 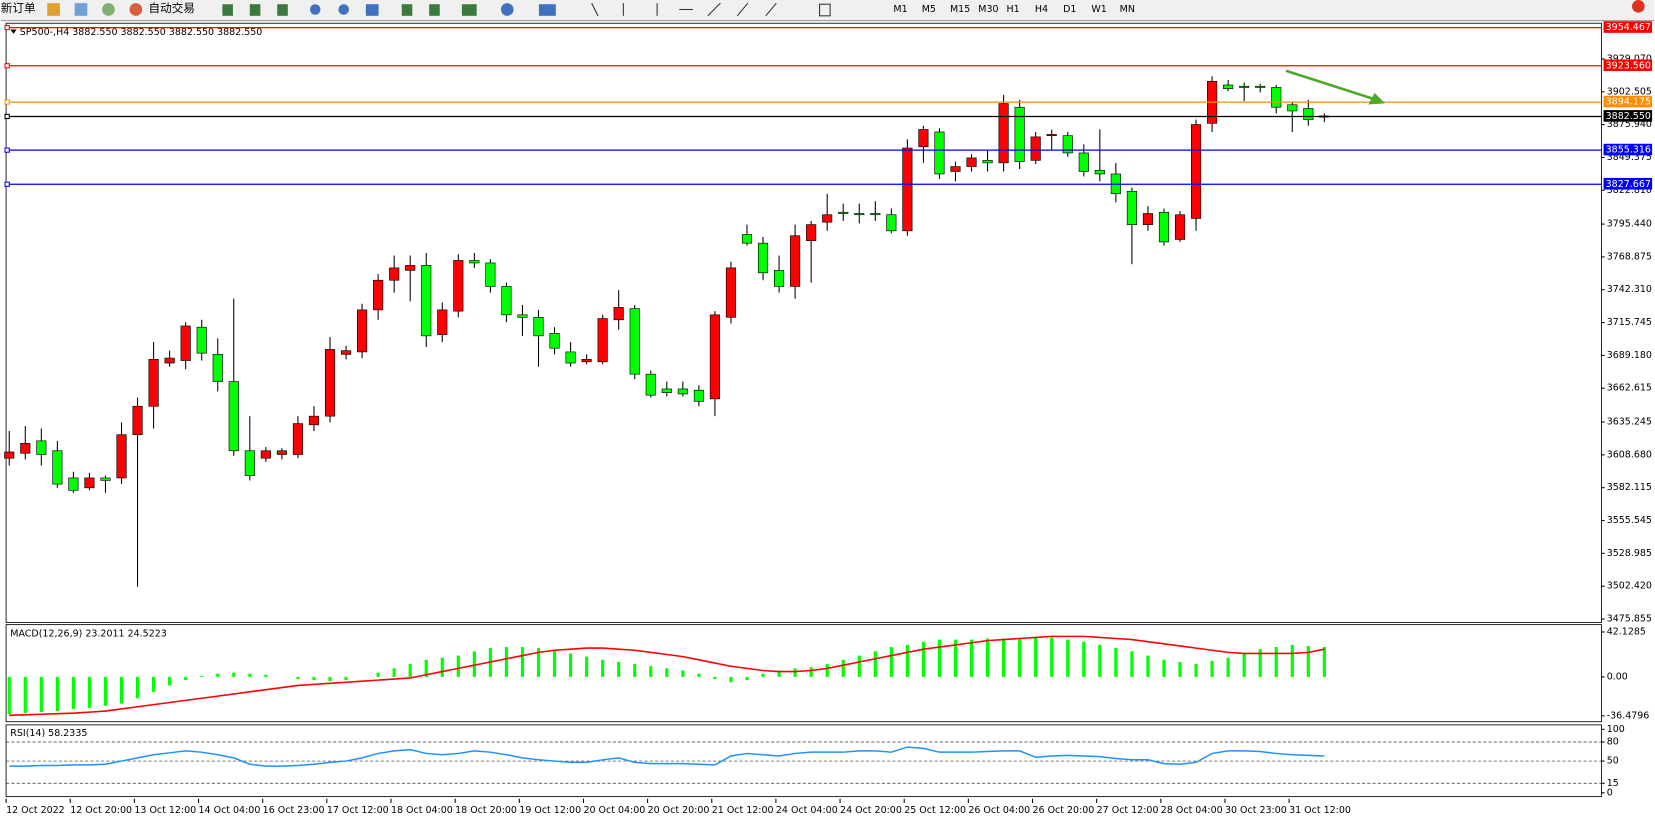 I want to click on auto-trade-icon, so click(x=136, y=9).